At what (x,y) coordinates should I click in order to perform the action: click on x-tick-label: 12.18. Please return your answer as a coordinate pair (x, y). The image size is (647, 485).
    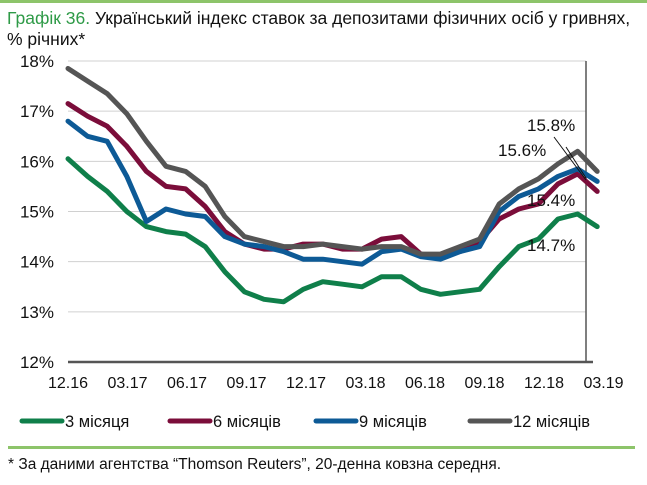
    Looking at the image, I should click on (544, 383).